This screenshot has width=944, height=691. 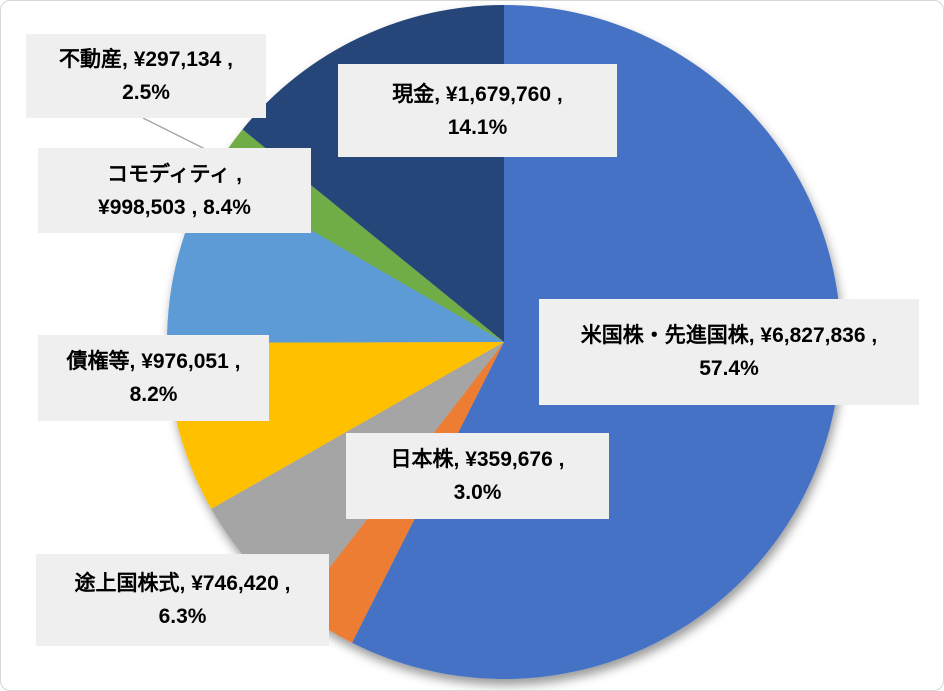 I want to click on data-label-us-dev-stocks: 米国株・先進国株, ¥6,827,836 , 57.4%, so click(x=729, y=352).